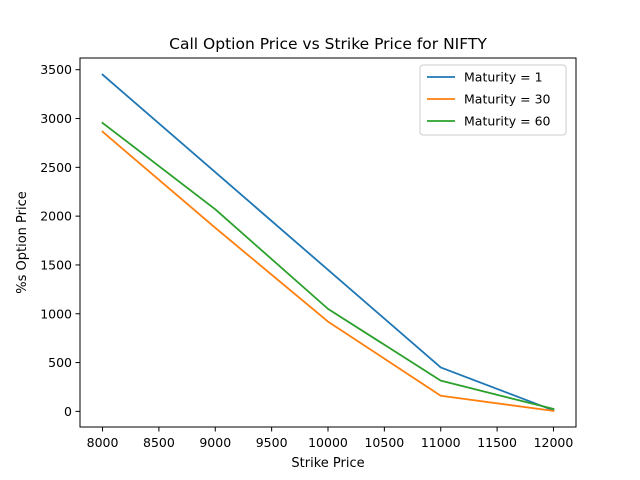 Image resolution: width=640 pixels, height=480 pixels. What do you see at coordinates (327, 463) in the screenshot?
I see `x-axis-label: Strike Price` at bounding box center [327, 463].